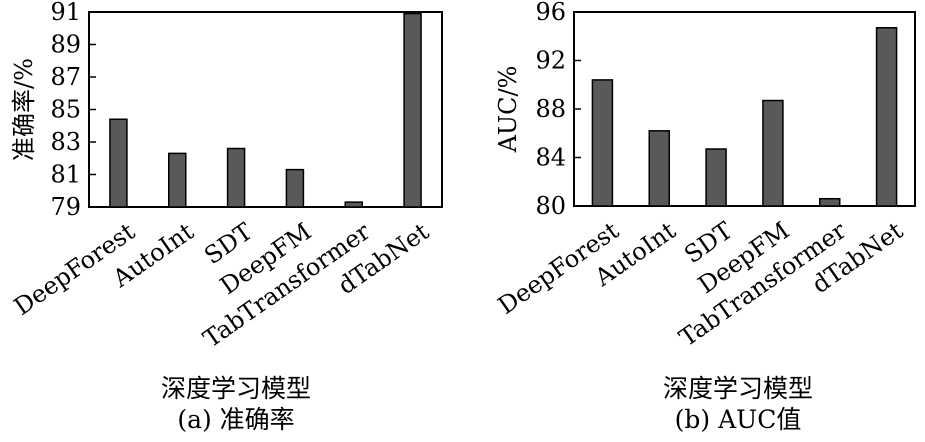 Image resolution: width=925 pixels, height=442 pixels. What do you see at coordinates (65, 142) in the screenshot?
I see `y-tick-label-a: 83` at bounding box center [65, 142].